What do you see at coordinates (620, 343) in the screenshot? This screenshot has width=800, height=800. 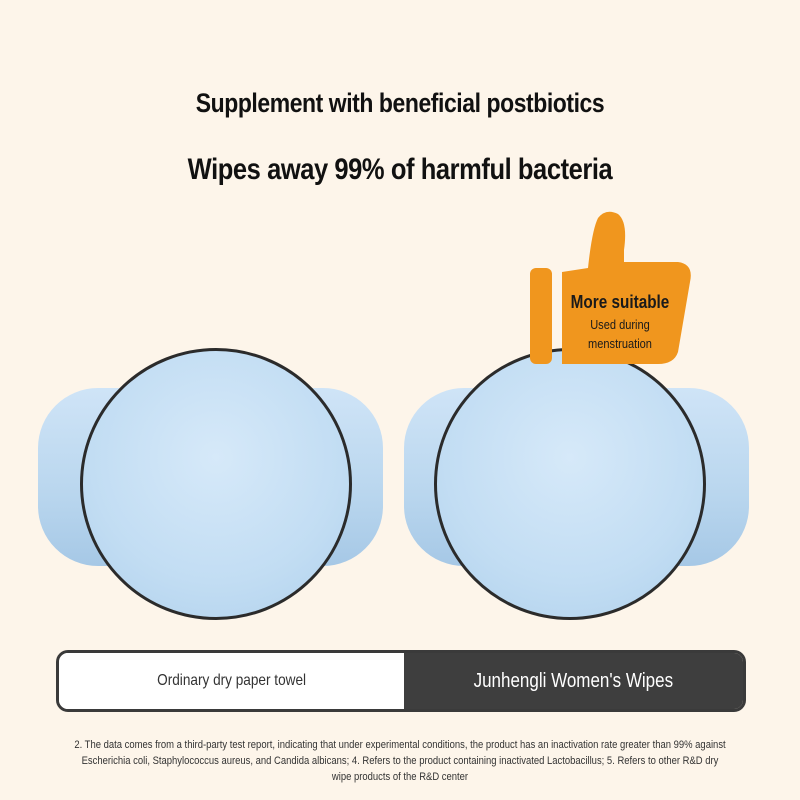 I see `badge-subtitle-2: menstruation` at bounding box center [620, 343].